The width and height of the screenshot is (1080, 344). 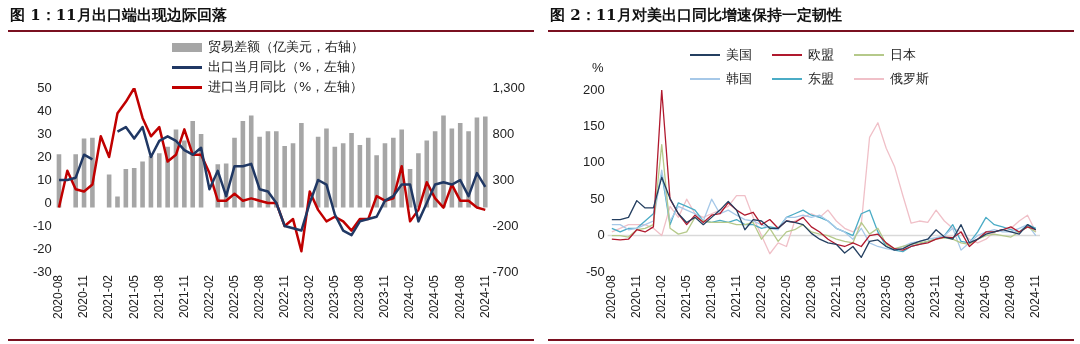 What do you see at coordinates (286, 87) in the screenshot?
I see `legend-label: 进口当月同比（%，左轴）` at bounding box center [286, 87].